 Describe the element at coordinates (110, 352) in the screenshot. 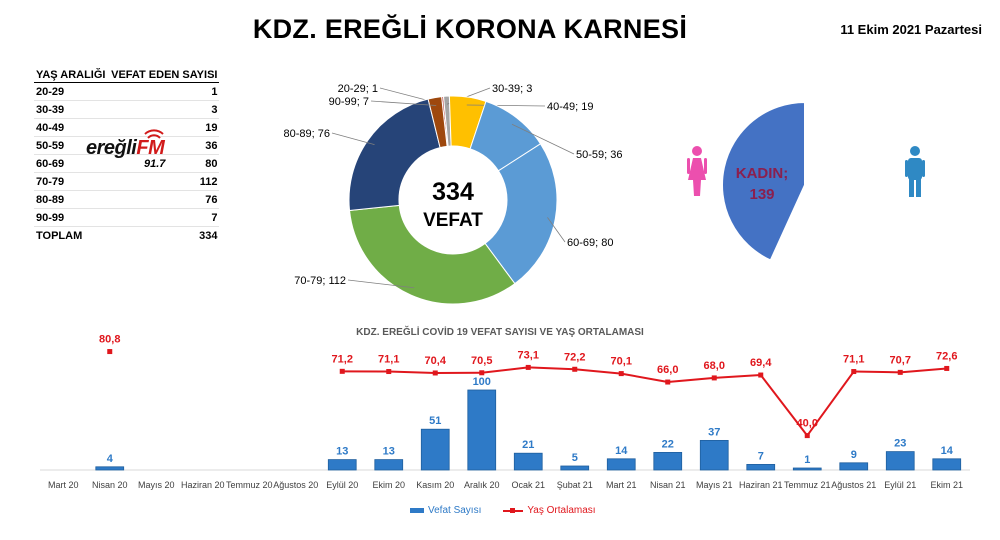

I see `age-point-Nisan 20` at that location.